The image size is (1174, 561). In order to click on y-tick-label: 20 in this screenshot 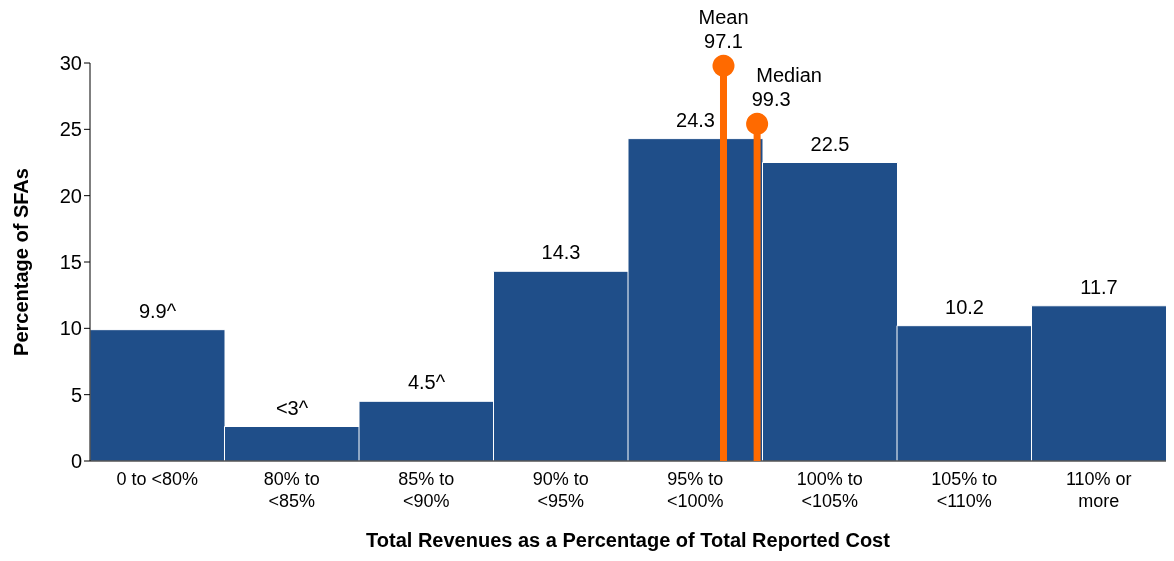, I will do `click(70, 195)`.